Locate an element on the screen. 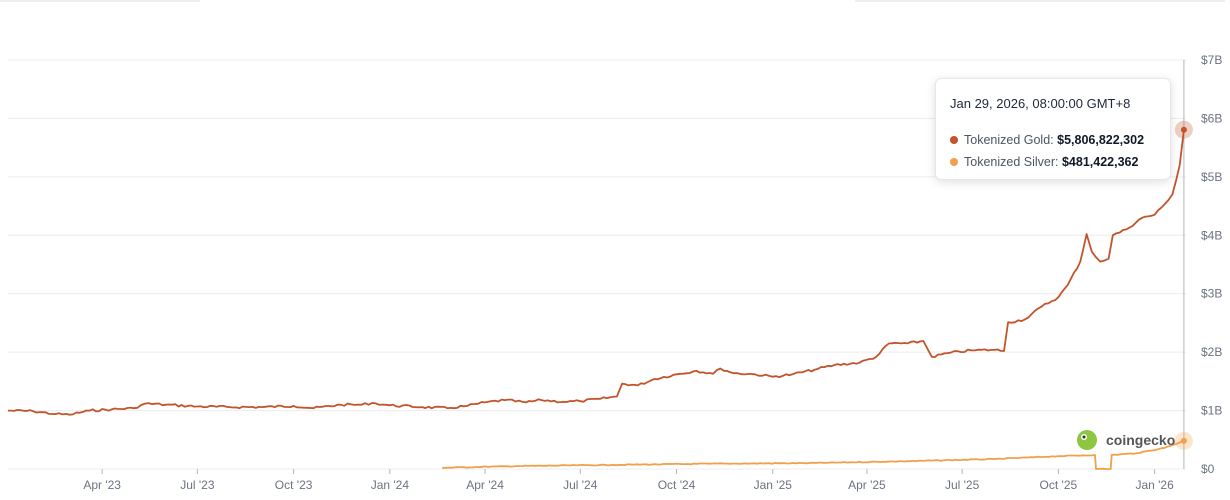 The image size is (1230, 500). tooltip-series-value: $5,806,822,302 is located at coordinates (1101, 140).